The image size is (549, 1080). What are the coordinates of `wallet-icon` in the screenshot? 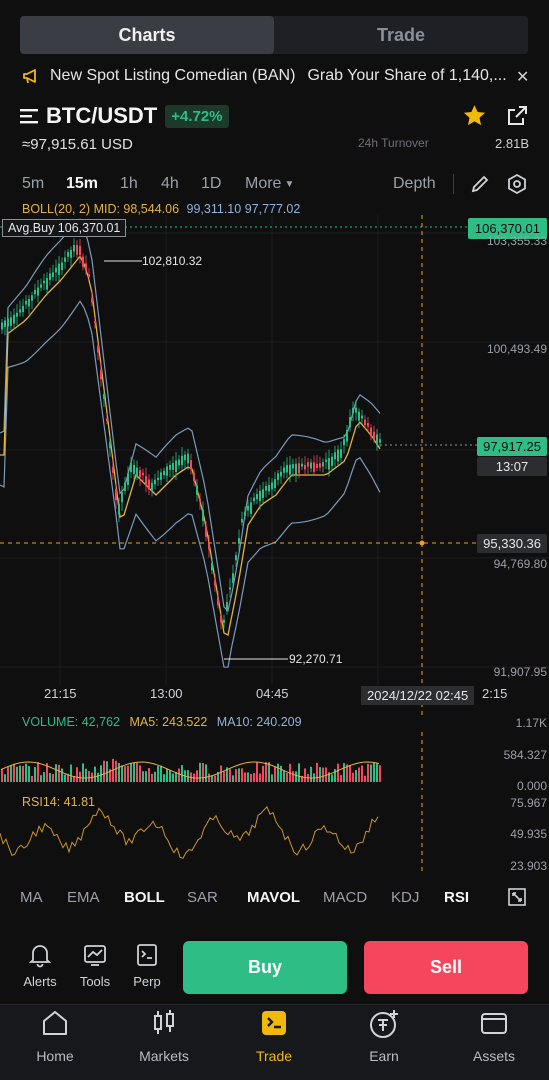 It's located at (494, 1023).